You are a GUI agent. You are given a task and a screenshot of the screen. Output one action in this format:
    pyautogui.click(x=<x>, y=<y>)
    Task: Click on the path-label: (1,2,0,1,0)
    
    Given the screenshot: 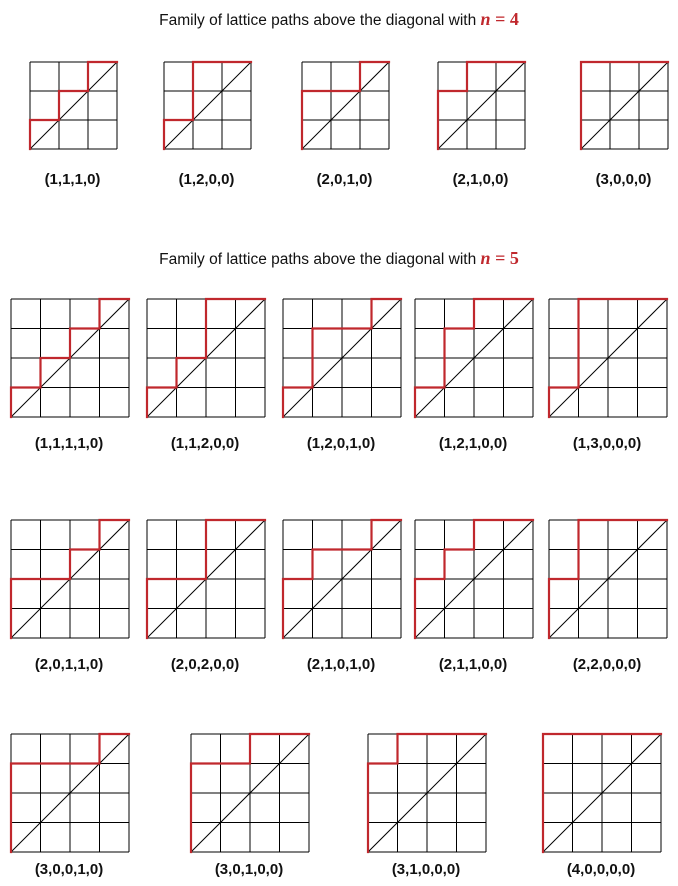 What is the action you would take?
    pyautogui.click(x=341, y=443)
    